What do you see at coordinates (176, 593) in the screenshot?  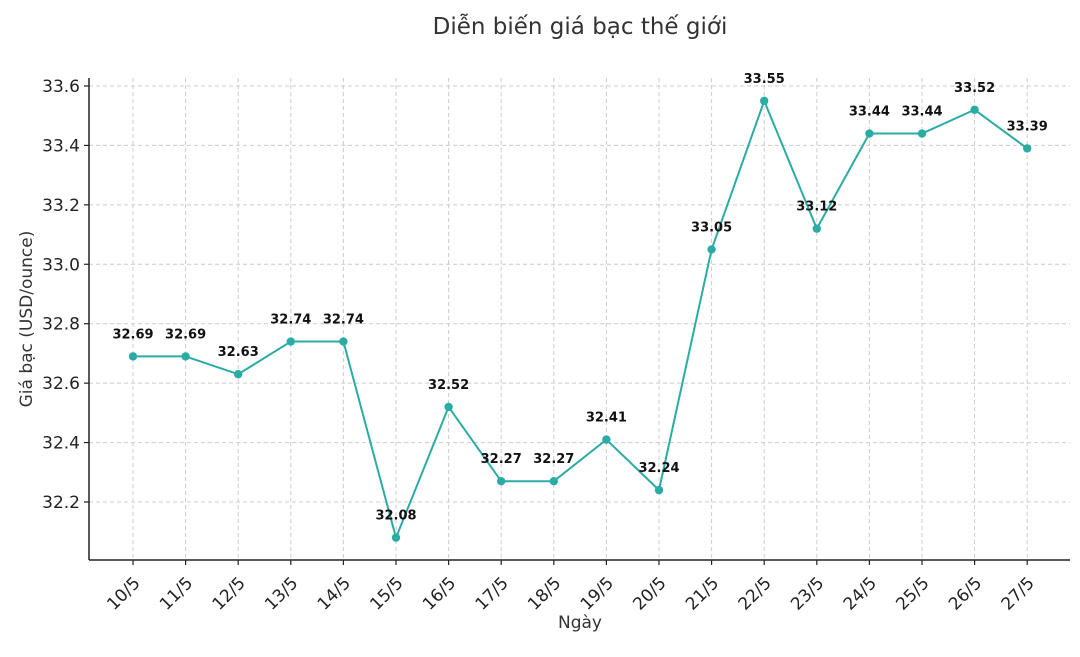 I see `x-tick-label: 11/5` at bounding box center [176, 593].